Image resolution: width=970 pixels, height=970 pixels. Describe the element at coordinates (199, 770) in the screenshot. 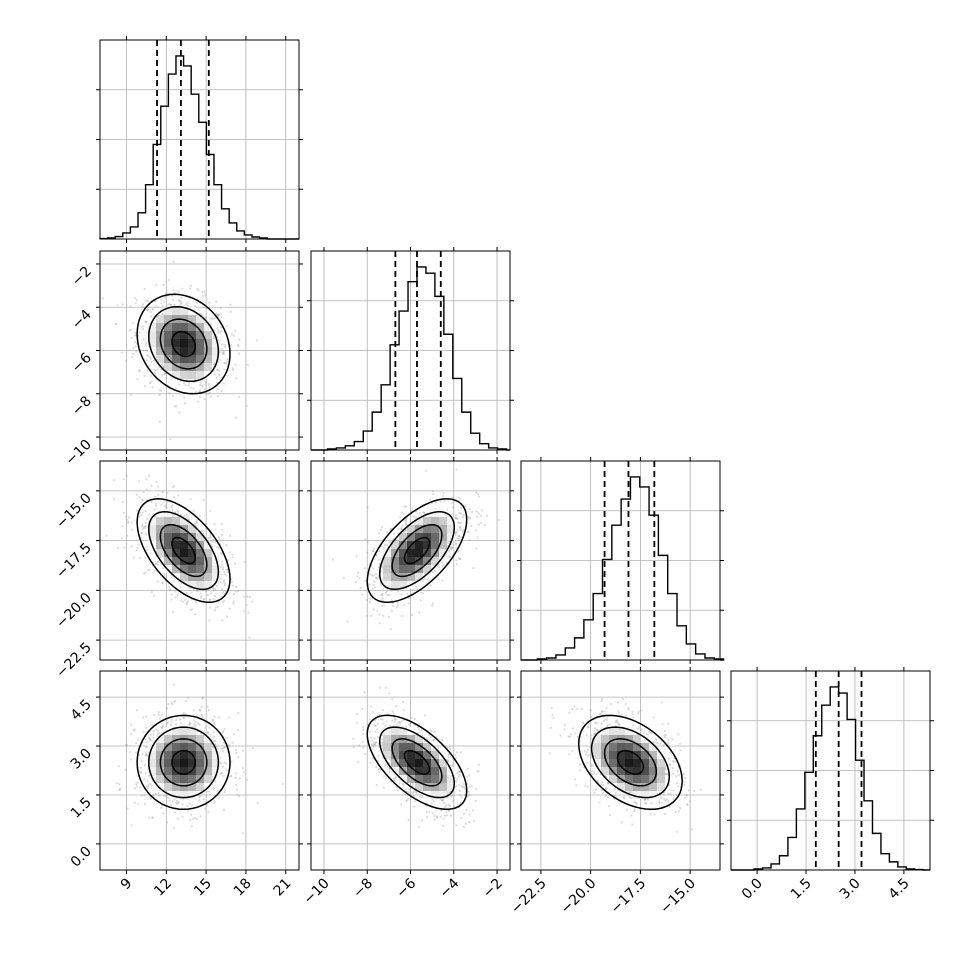

I see `panel-frame` at that location.